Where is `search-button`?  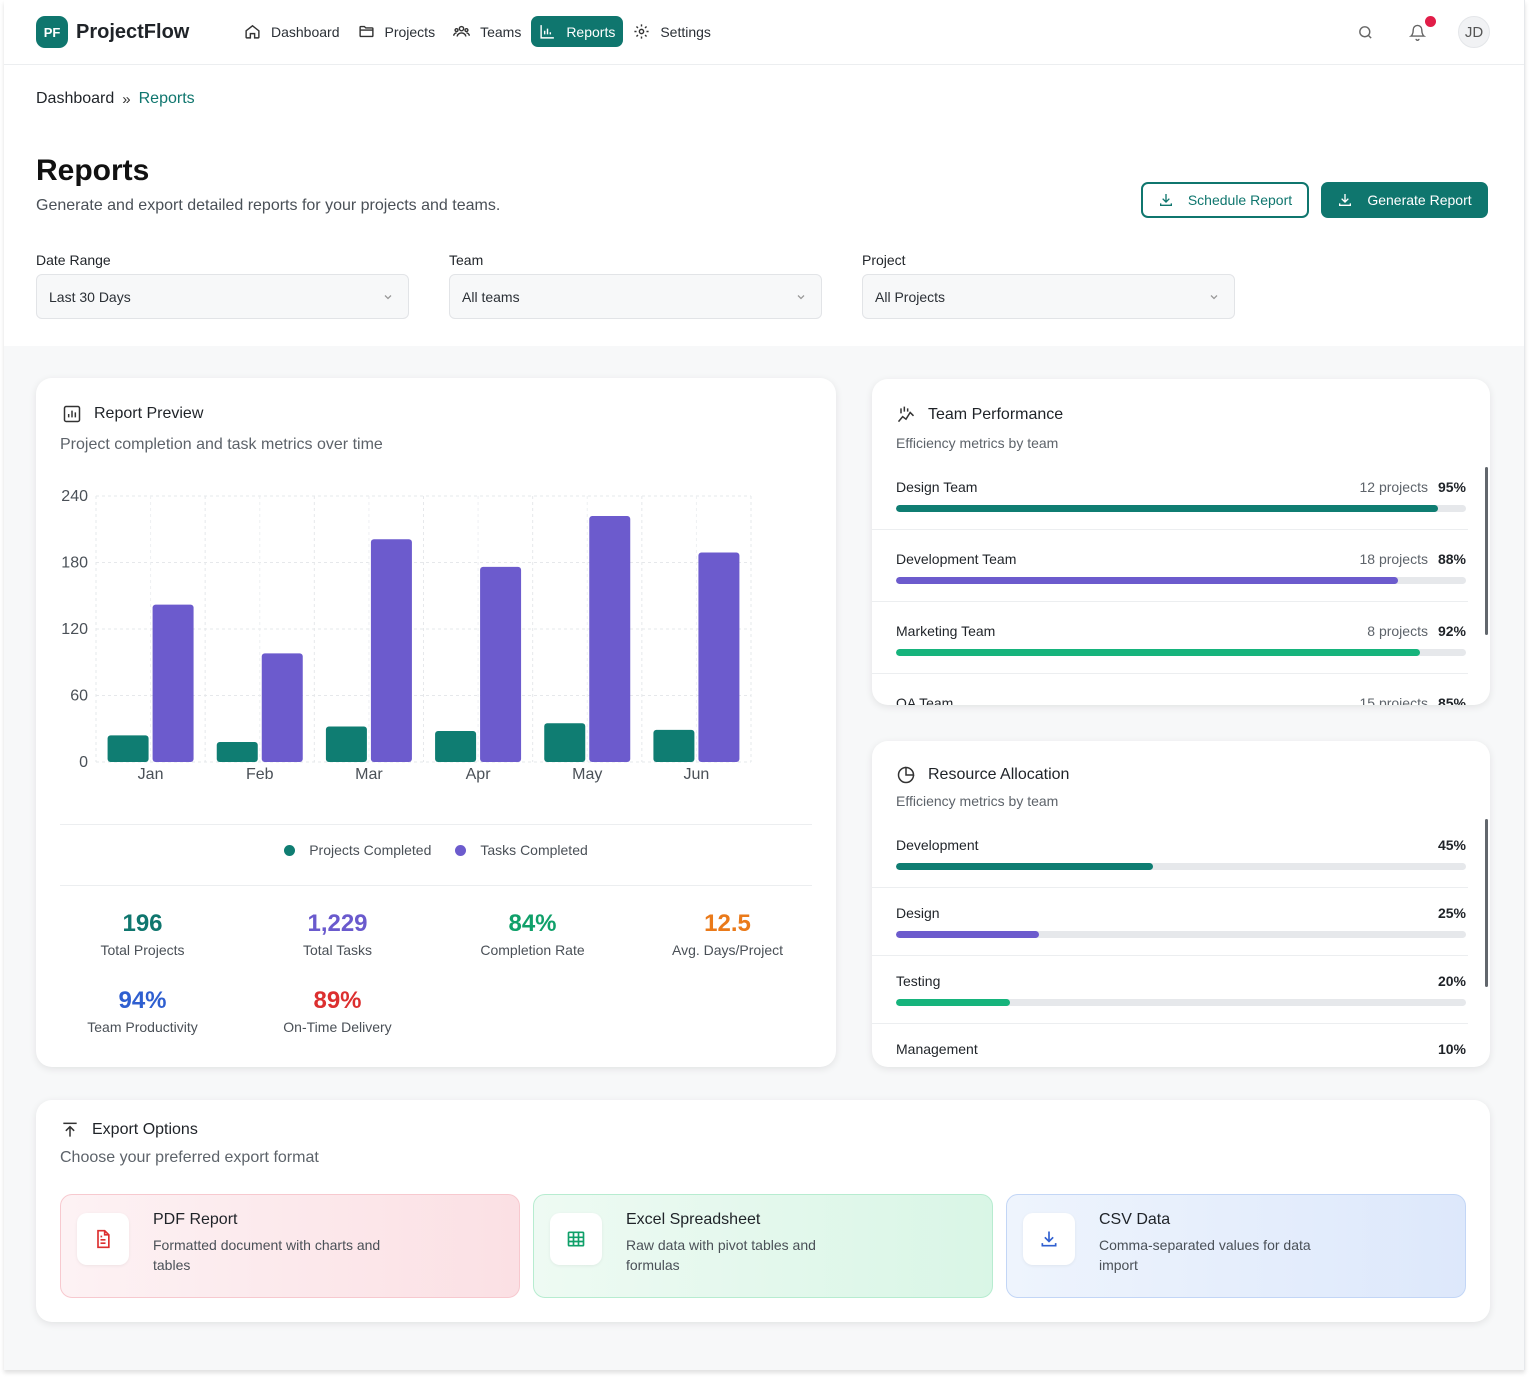
search-button is located at coordinates (1365, 32).